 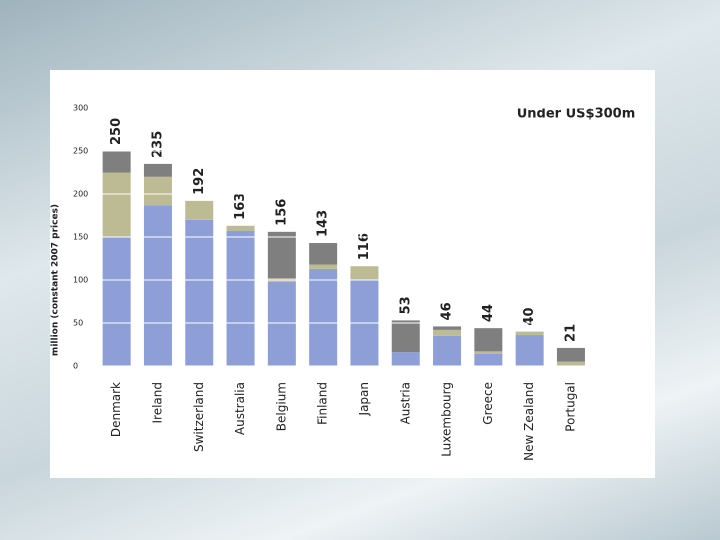 What do you see at coordinates (157, 403) in the screenshot?
I see `x-tick-label: Ireland` at bounding box center [157, 403].